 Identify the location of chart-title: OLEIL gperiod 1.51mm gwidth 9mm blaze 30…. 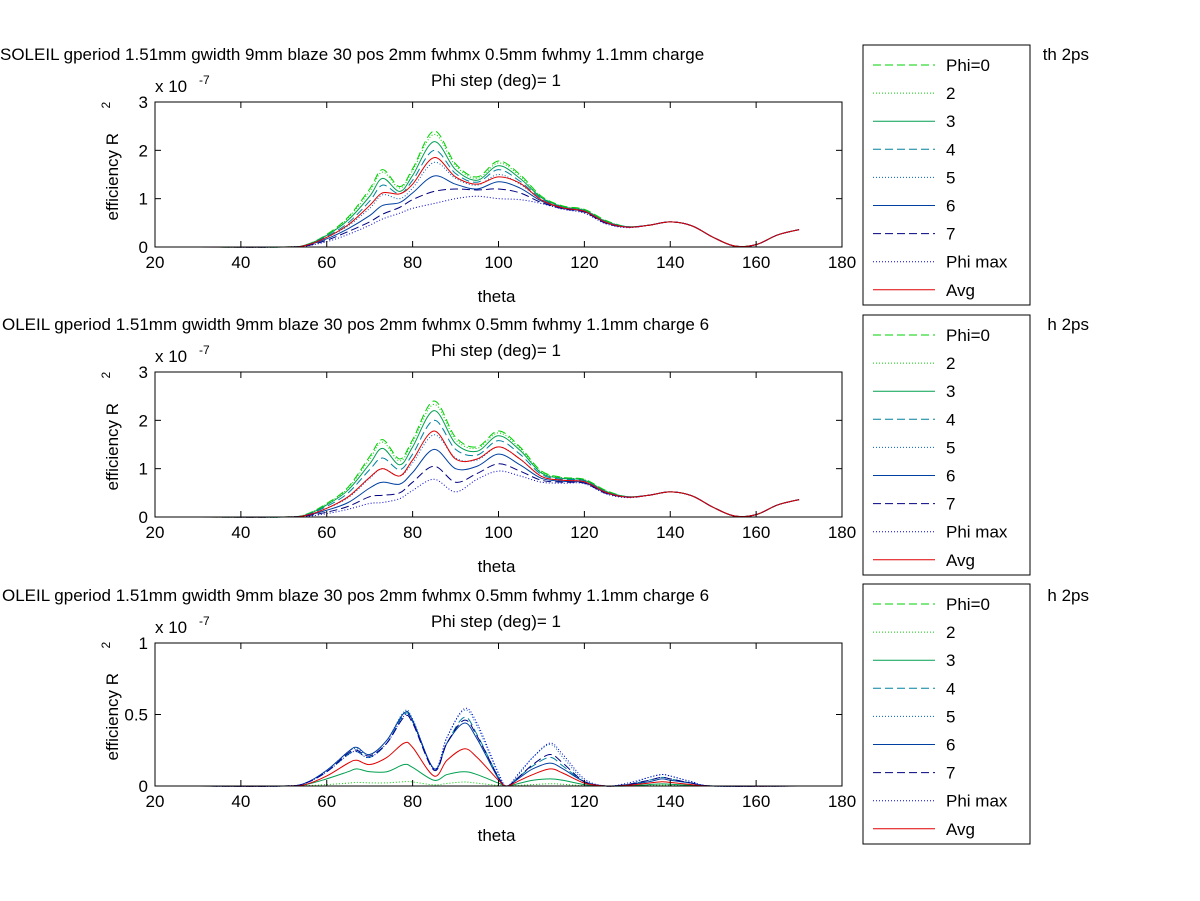
(355, 324).